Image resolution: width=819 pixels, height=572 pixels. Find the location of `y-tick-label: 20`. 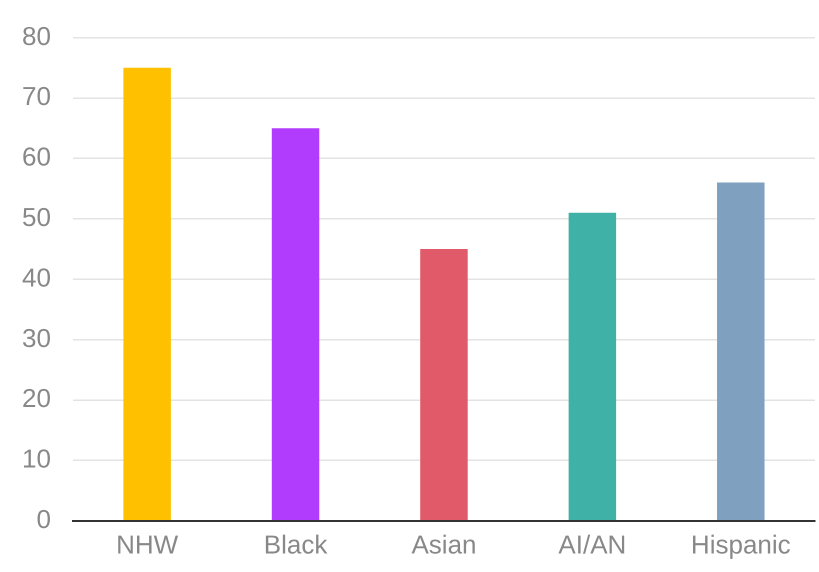

y-tick-label: 20 is located at coordinates (36, 398).